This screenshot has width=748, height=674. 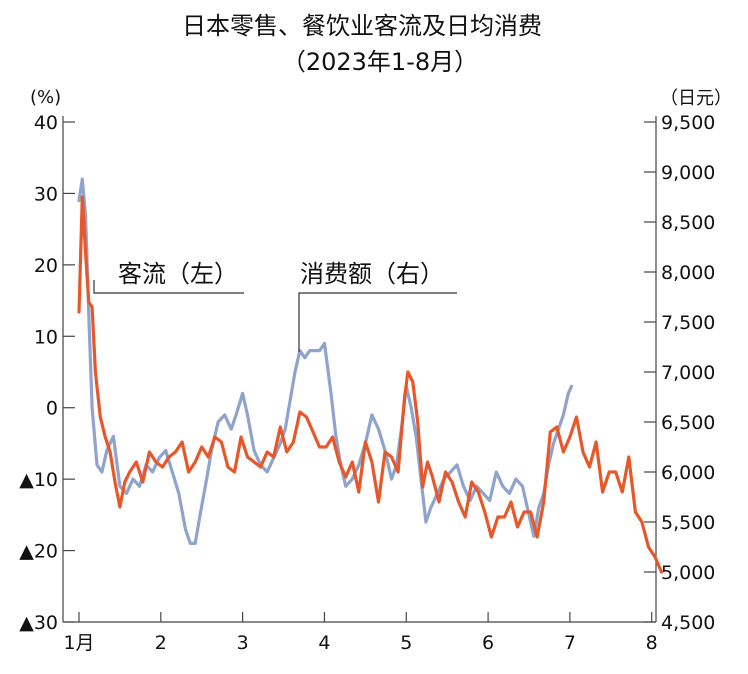 What do you see at coordinates (380, 62) in the screenshot?
I see `chart-subtitle: （2023年1-8月）` at bounding box center [380, 62].